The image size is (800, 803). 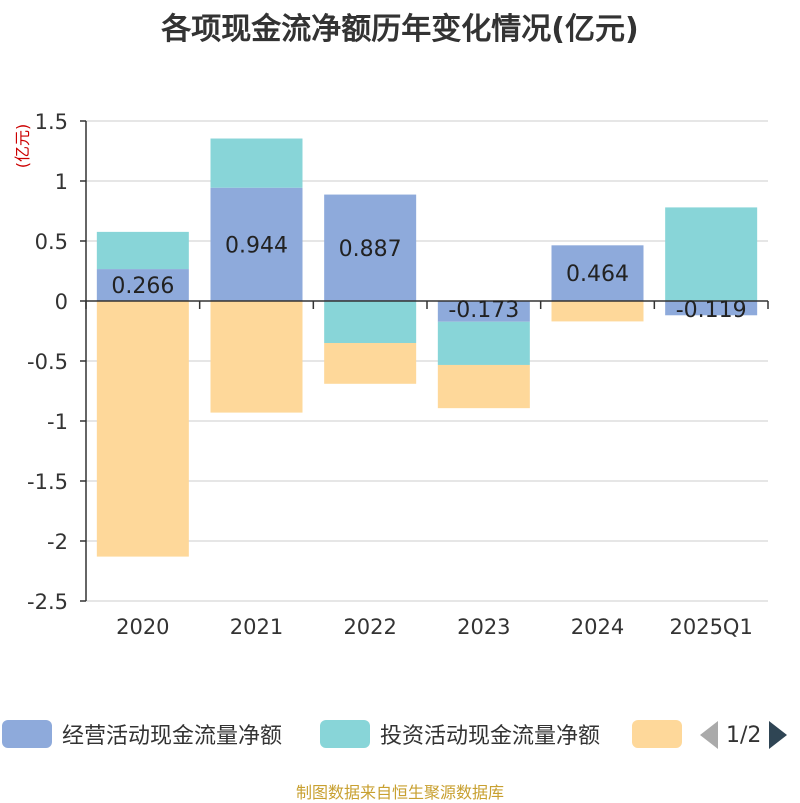 What do you see at coordinates (57, 422) in the screenshot?
I see `y-tick-label: -1` at bounding box center [57, 422].